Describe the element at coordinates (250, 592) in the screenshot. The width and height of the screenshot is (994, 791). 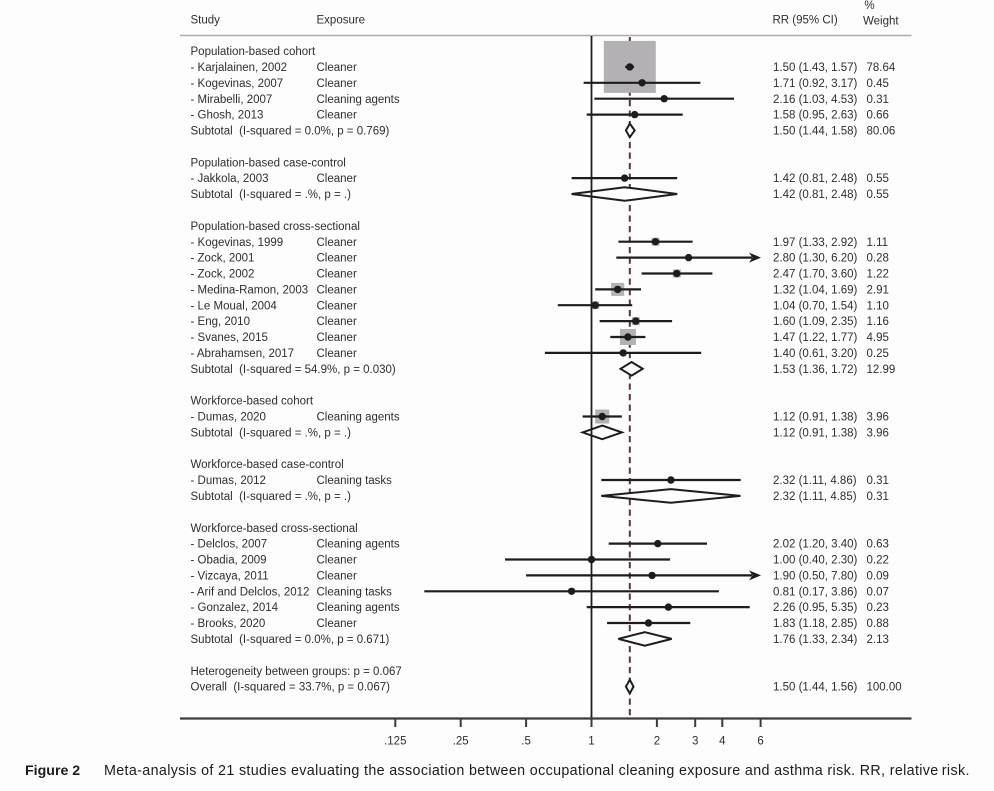
I see `svg-text: - Arif and Delclos, 2012` at that location.